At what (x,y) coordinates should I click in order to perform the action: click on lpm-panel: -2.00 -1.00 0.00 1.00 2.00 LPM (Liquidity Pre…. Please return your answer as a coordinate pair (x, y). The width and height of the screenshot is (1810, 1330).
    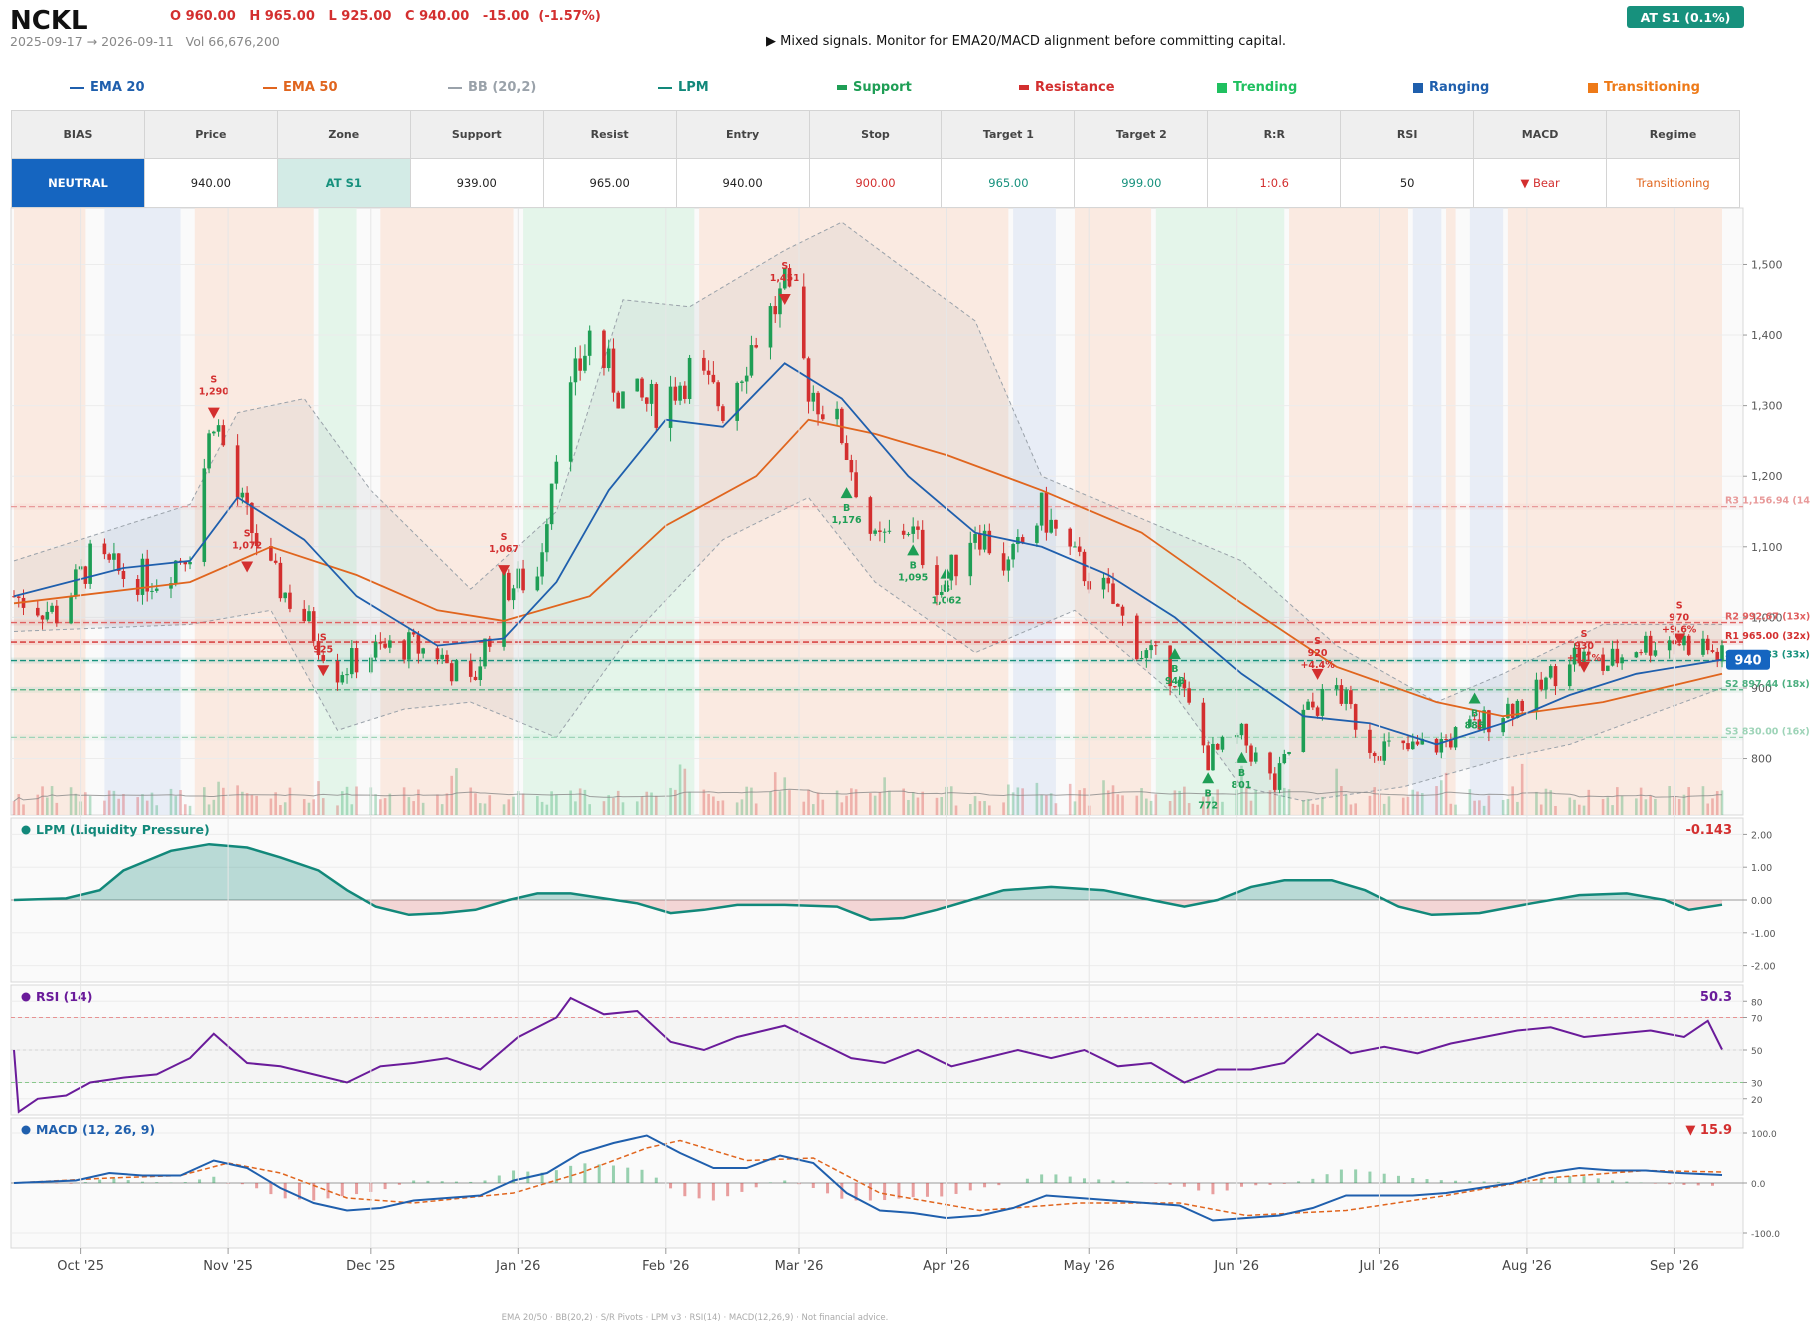
    Looking at the image, I should click on (893, 900).